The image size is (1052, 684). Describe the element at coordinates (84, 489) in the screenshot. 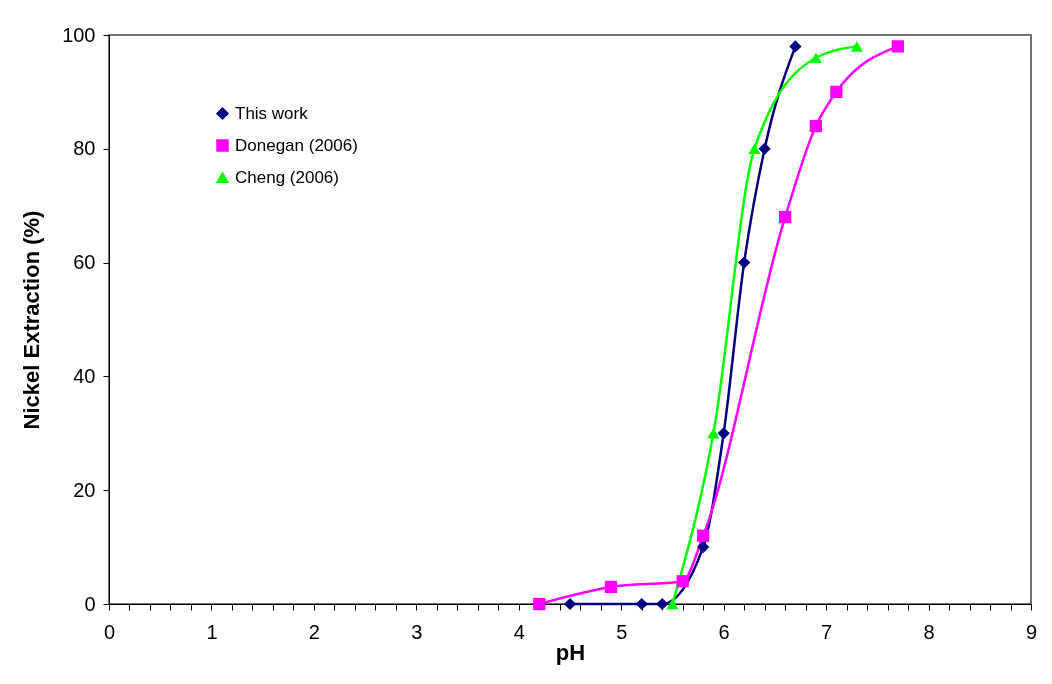

I see `y-tick-label: 20` at that location.